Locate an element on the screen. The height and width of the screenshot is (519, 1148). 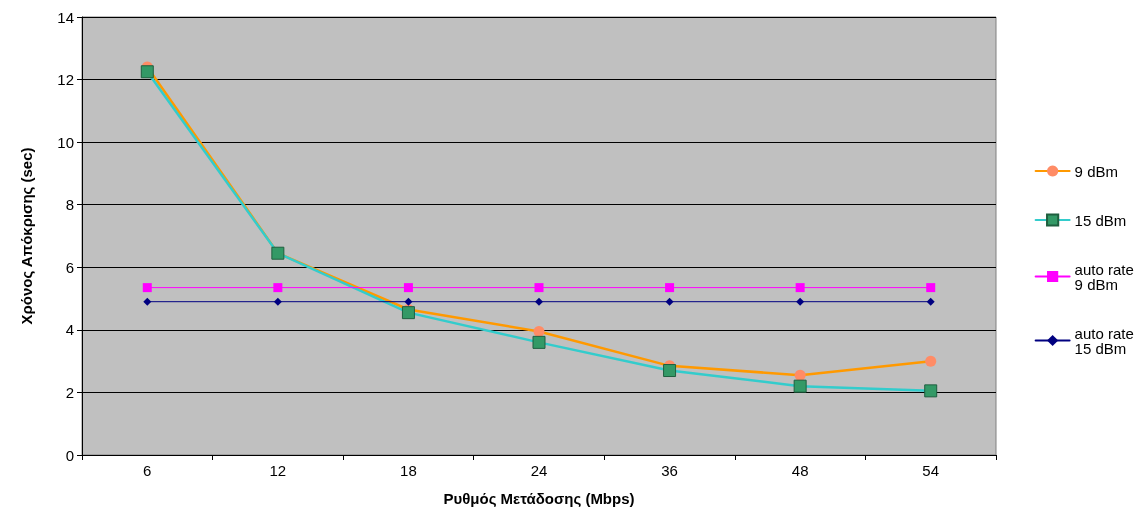
y-tick-label: 14 is located at coordinates (65, 17).